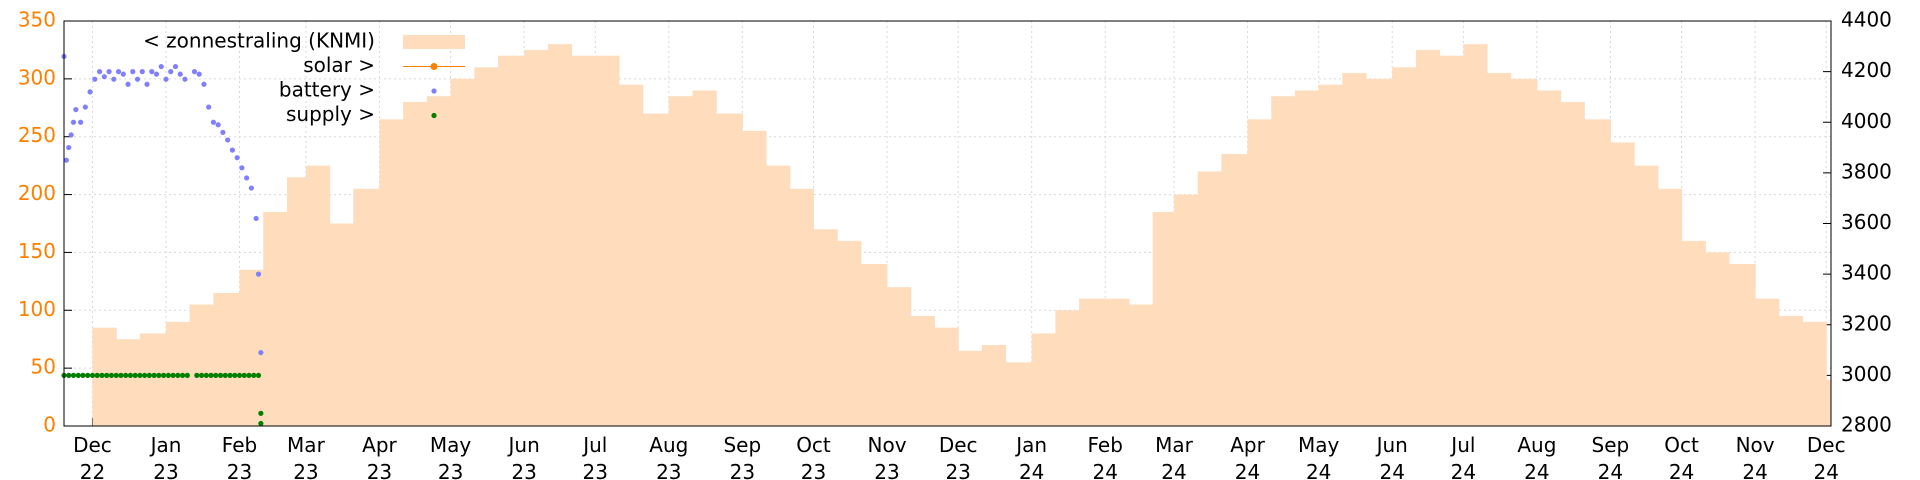 The image size is (1920, 480). Describe the element at coordinates (1537, 456) in the screenshot. I see `x-tick-label: Aug 24` at that location.